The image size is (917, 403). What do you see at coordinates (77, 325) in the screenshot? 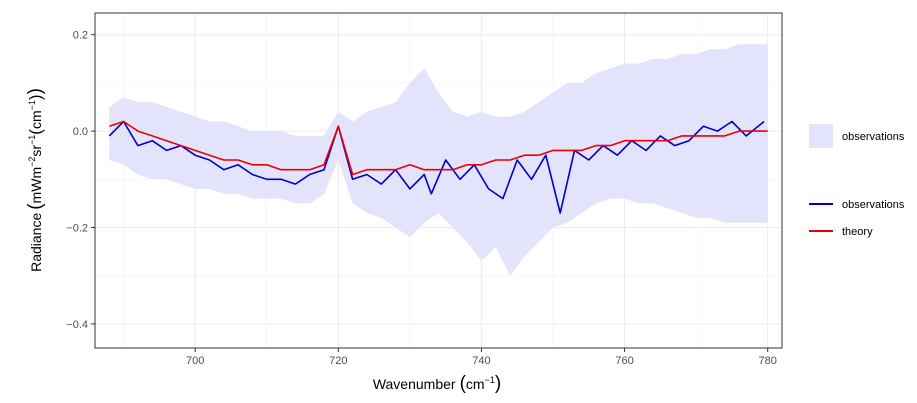
I see `y-tick-label: −0.4` at bounding box center [77, 325].